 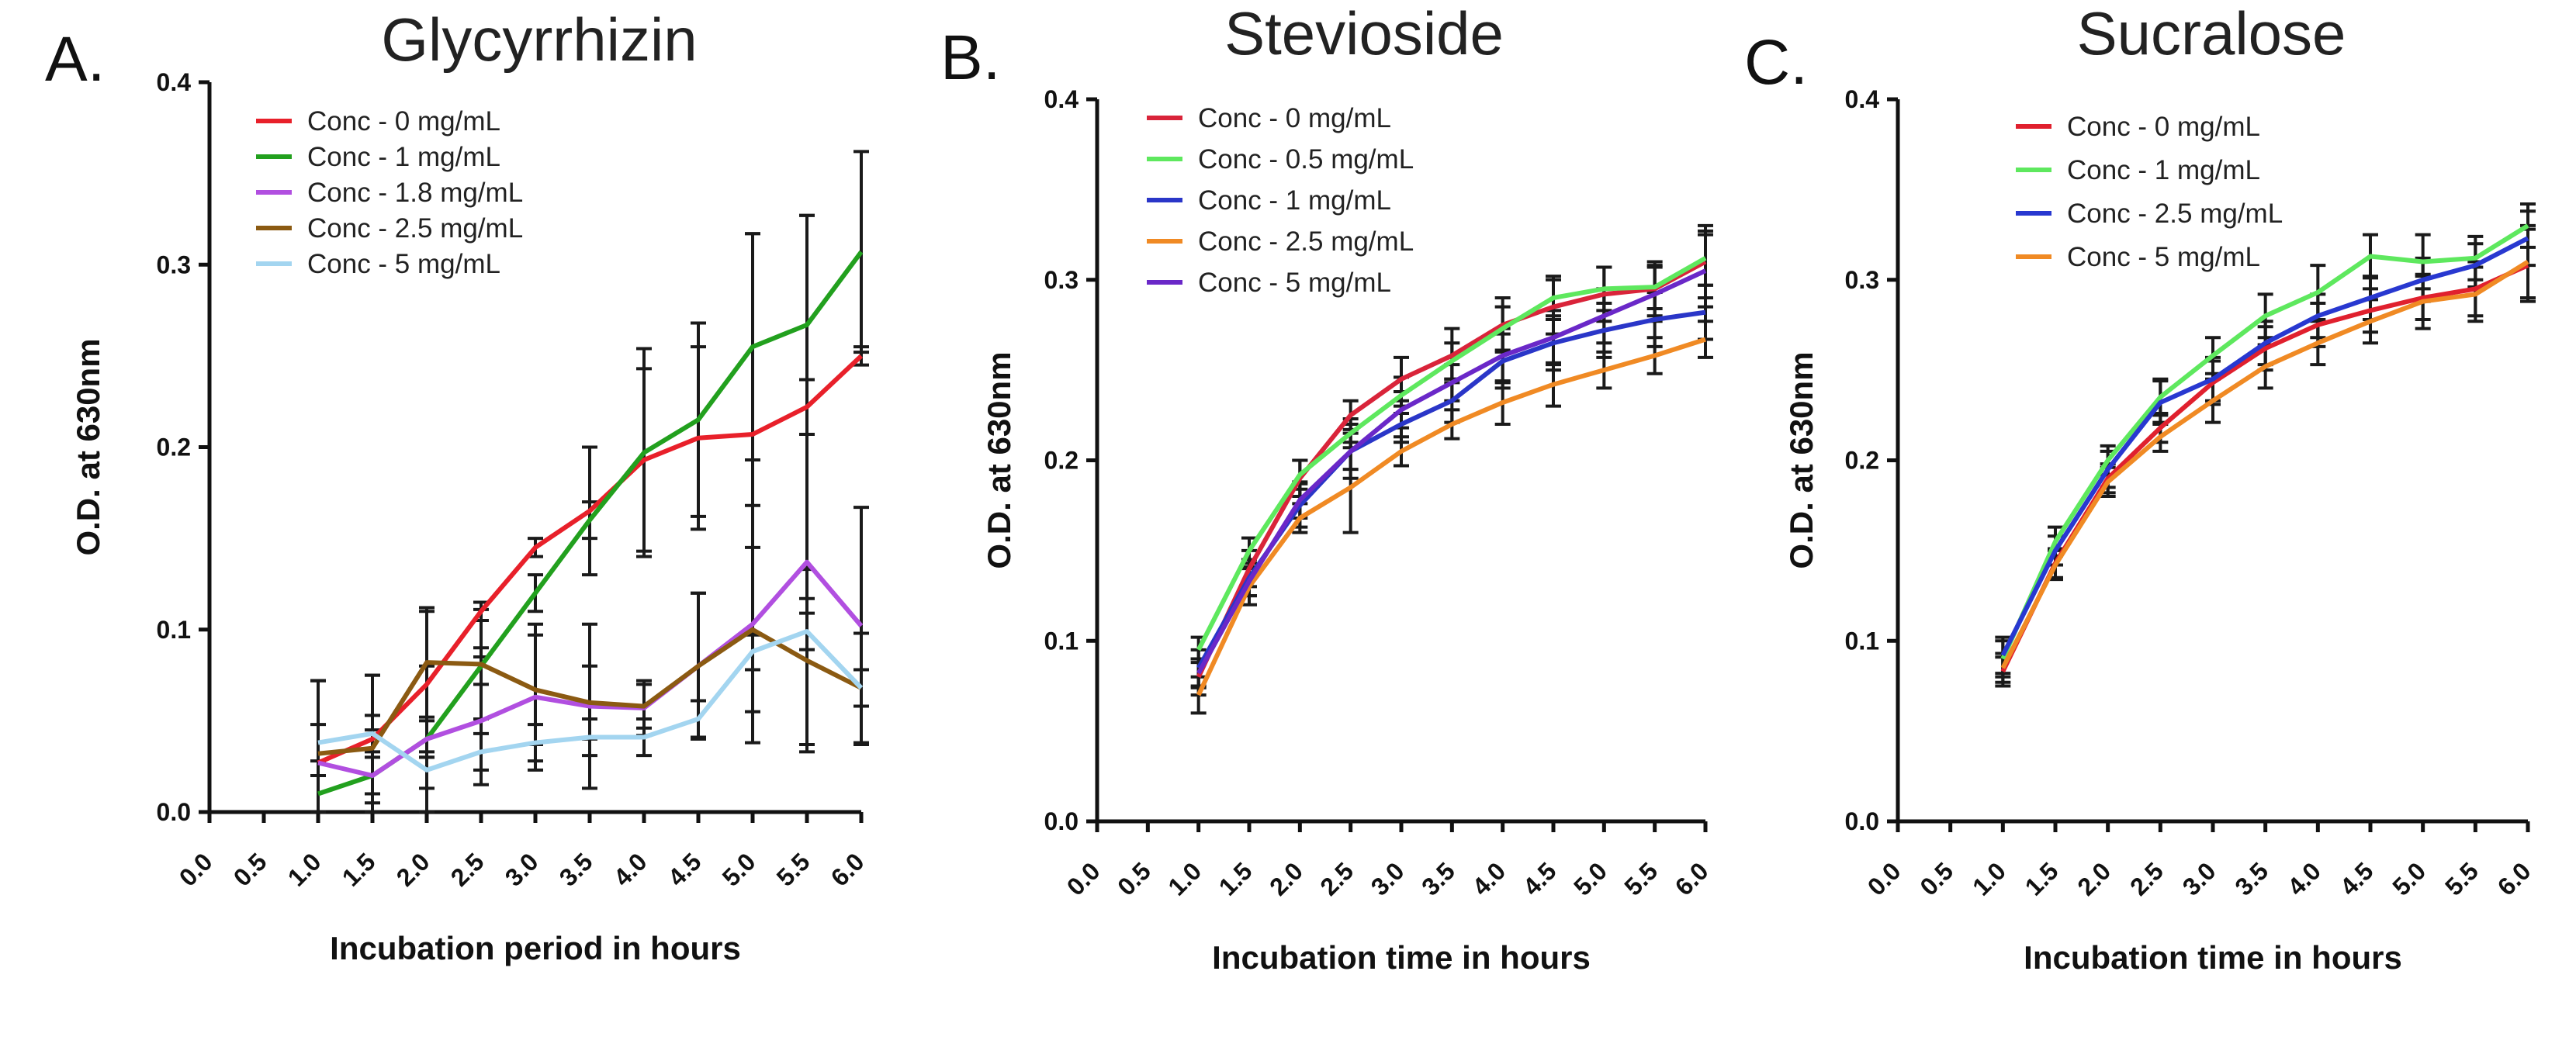 I want to click on chart-title: Sucralose, so click(x=2211, y=33).